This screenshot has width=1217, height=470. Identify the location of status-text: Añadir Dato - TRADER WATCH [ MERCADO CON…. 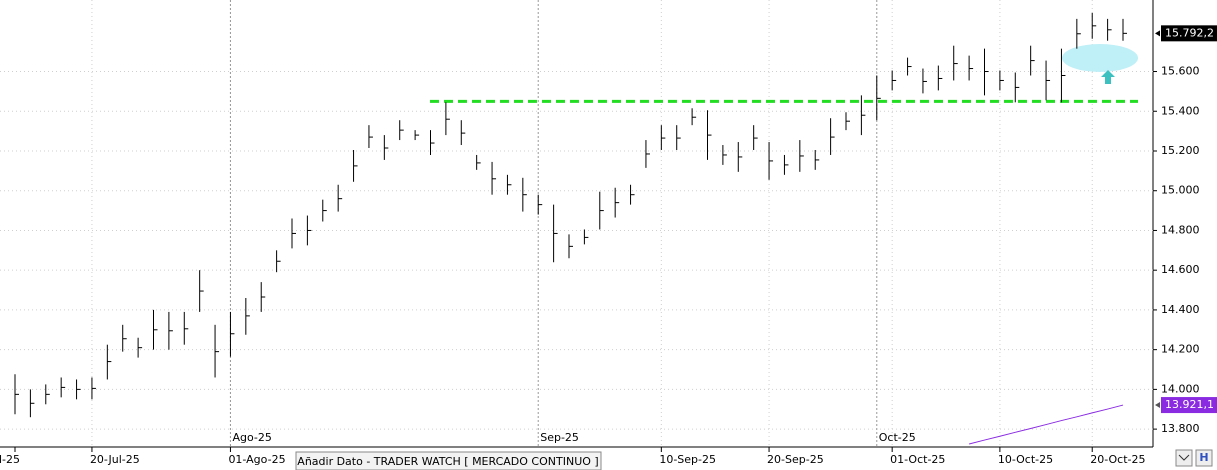
(447, 461).